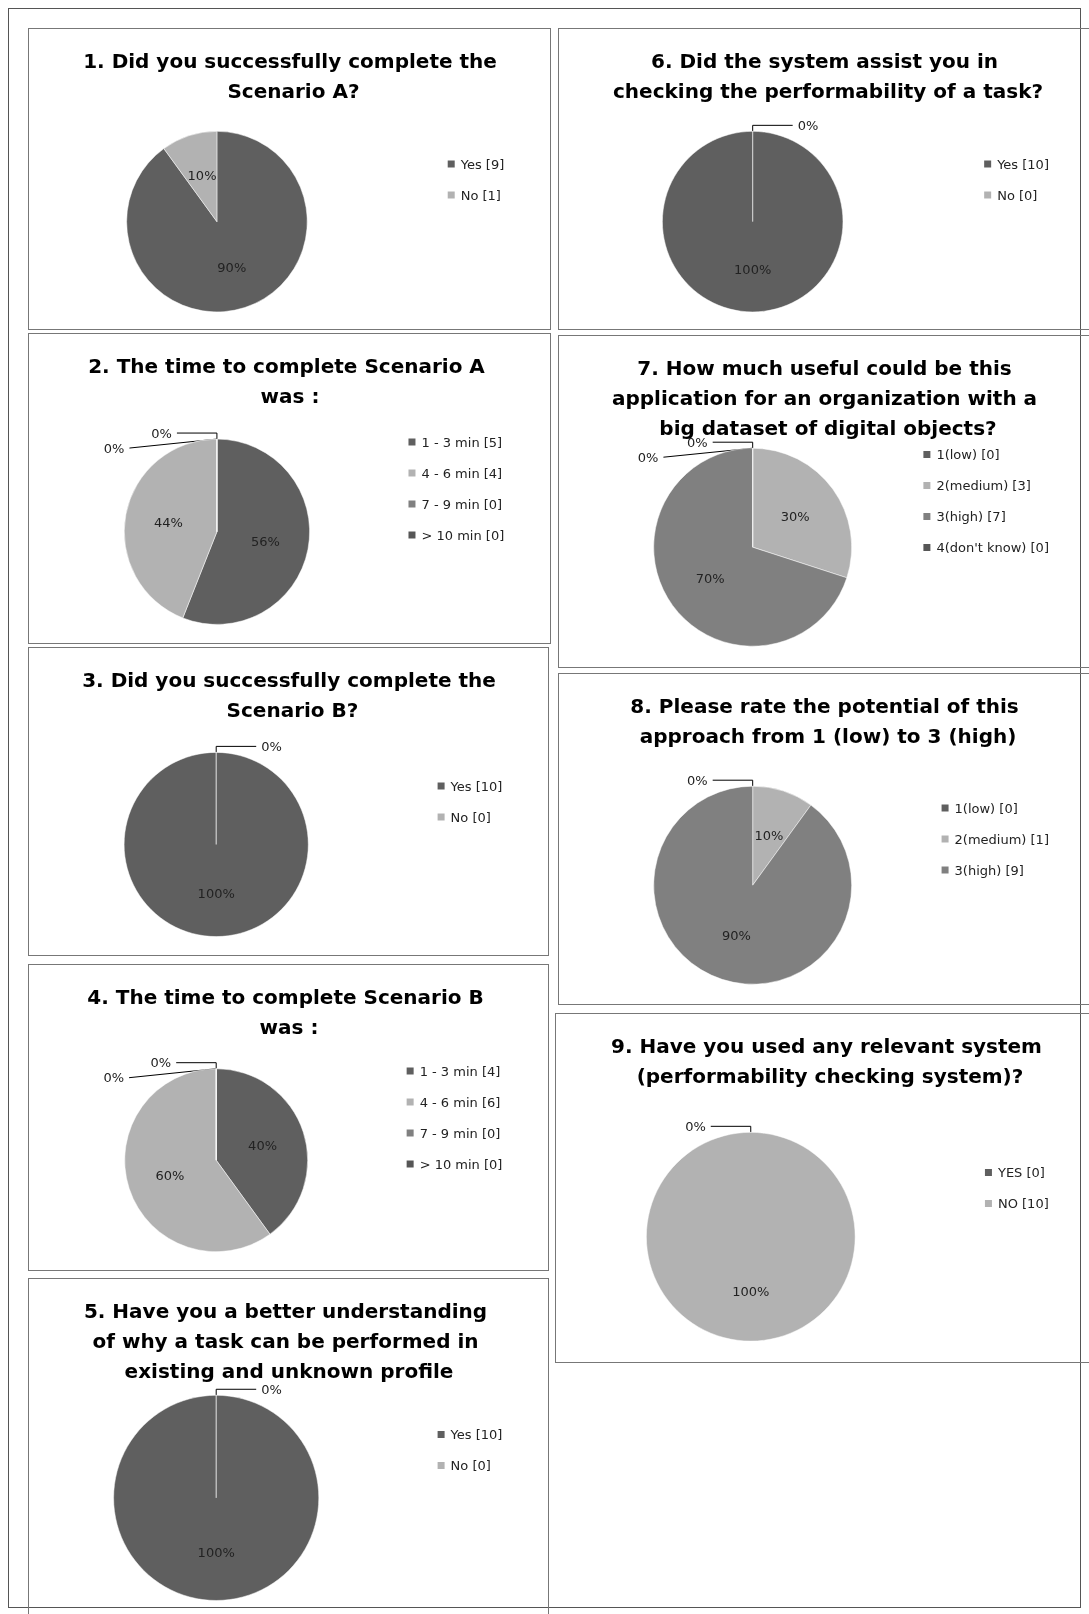 The image size is (1089, 1614). I want to click on chart-title: 5. Have you a better understanding of why a task can be performed in existing and unknown profile, so click(288, 1341).